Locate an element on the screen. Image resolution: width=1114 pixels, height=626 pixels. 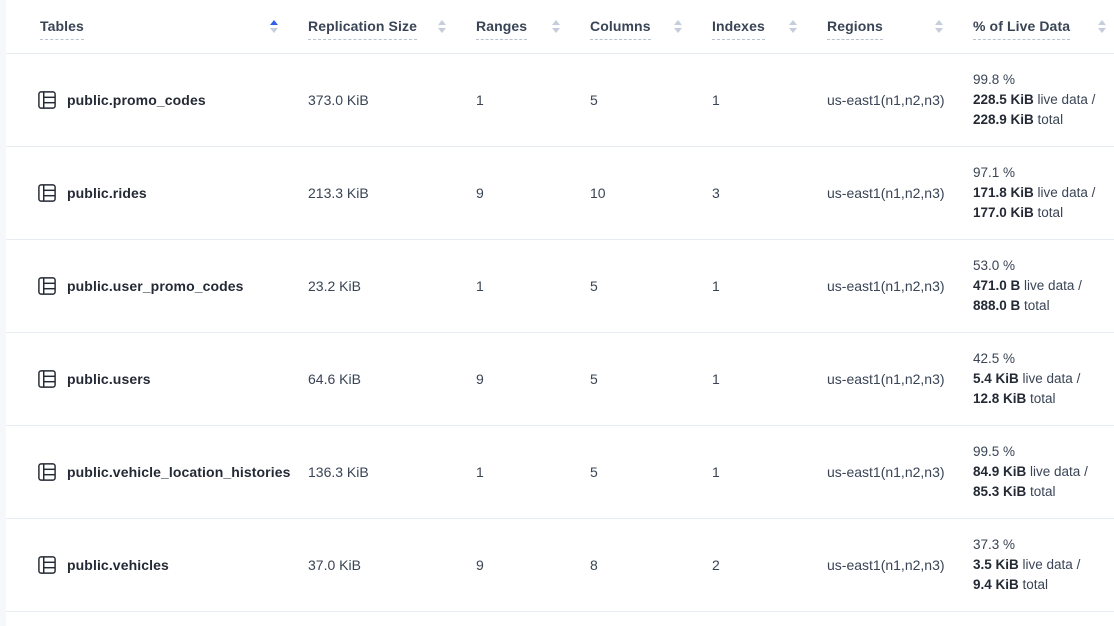
live-data-cell: 53.0 % 471.0 B live data / 888.0 B total is located at coordinates (1039, 286).